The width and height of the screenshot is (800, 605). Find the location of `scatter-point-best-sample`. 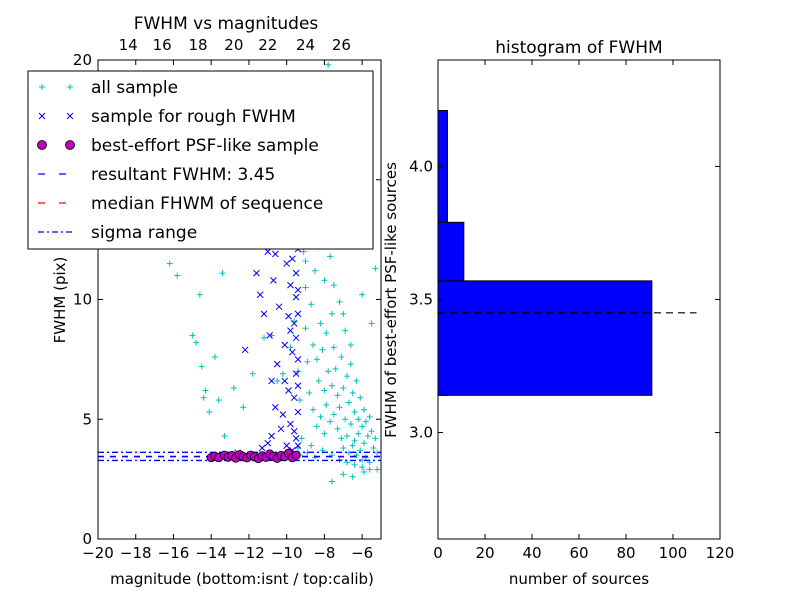

scatter-point-best-sample is located at coordinates (296, 455).